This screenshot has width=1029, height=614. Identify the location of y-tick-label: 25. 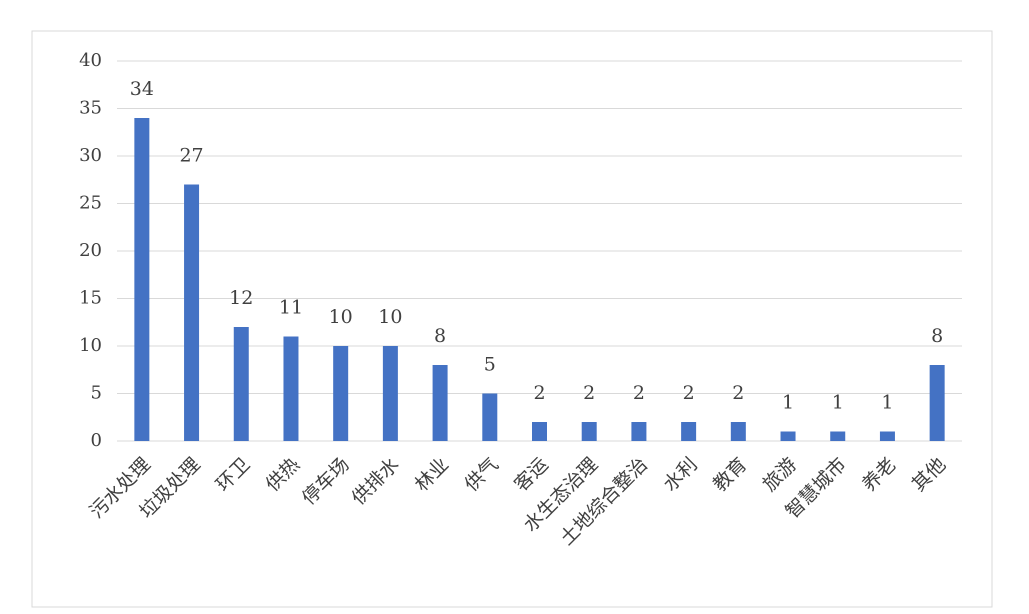
(90, 203).